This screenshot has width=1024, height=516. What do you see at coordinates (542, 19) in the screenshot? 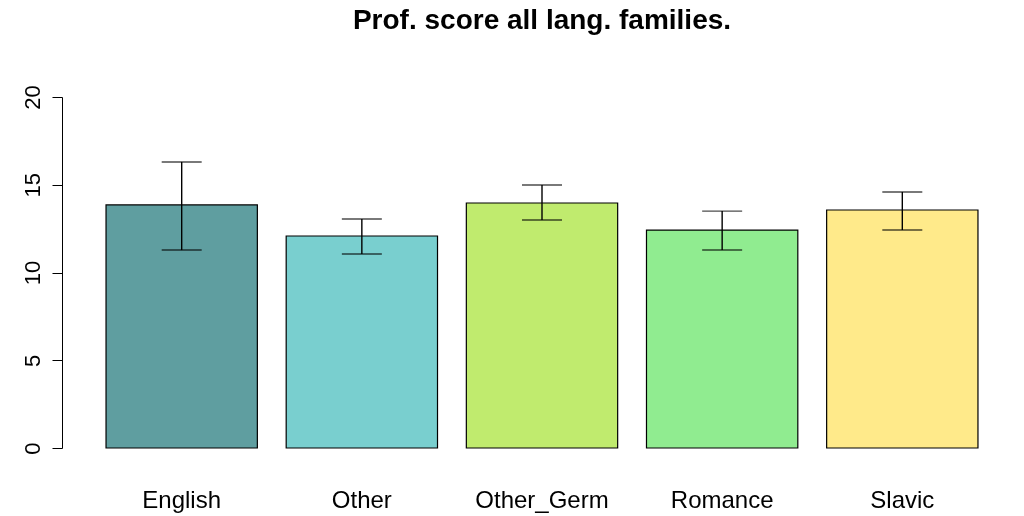
I see `chart-title: Prof. score all lang. families.` at bounding box center [542, 19].